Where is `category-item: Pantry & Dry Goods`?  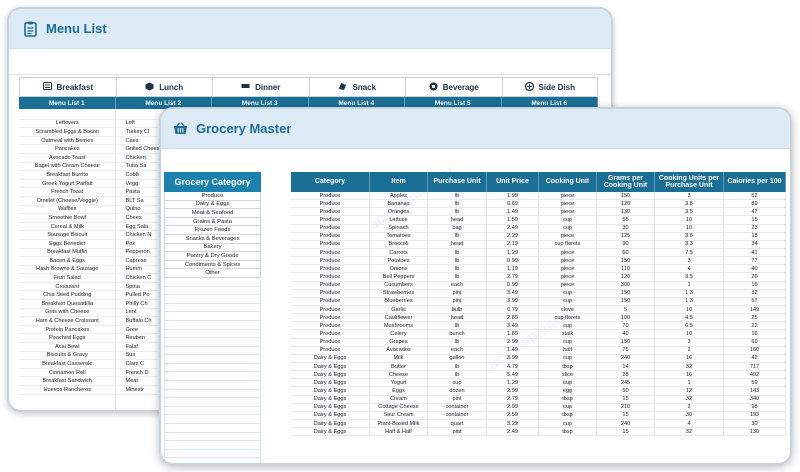 category-item: Pantry & Dry Goods is located at coordinates (212, 256).